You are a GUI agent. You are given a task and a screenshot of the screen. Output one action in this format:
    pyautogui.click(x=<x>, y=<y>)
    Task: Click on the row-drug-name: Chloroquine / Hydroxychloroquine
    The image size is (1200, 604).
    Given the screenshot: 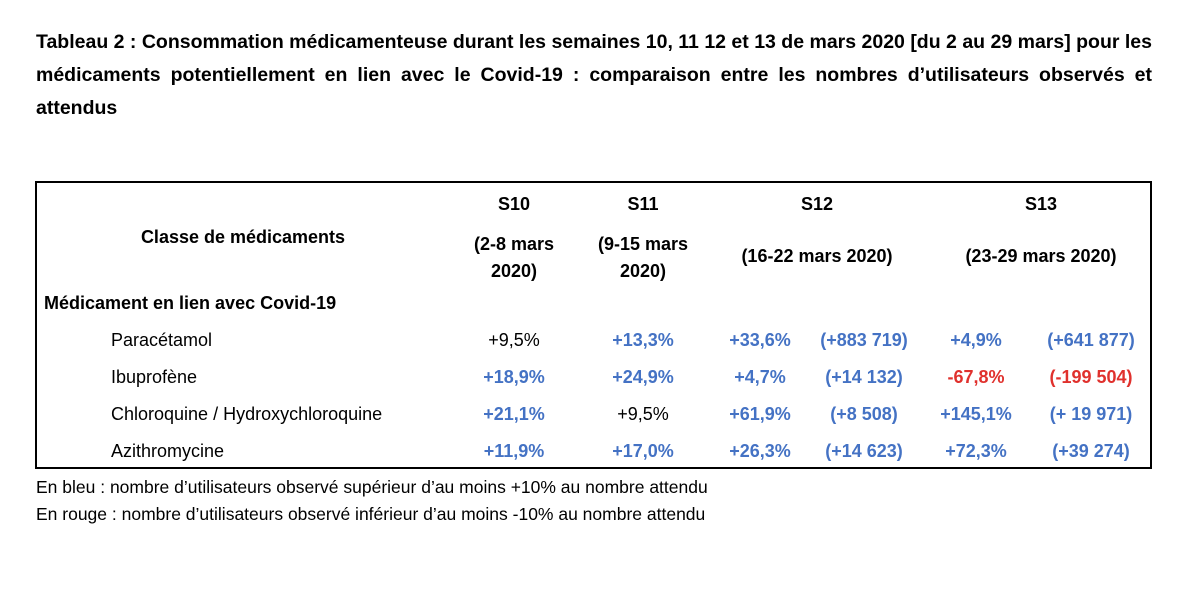 What is the action you would take?
    pyautogui.click(x=247, y=414)
    